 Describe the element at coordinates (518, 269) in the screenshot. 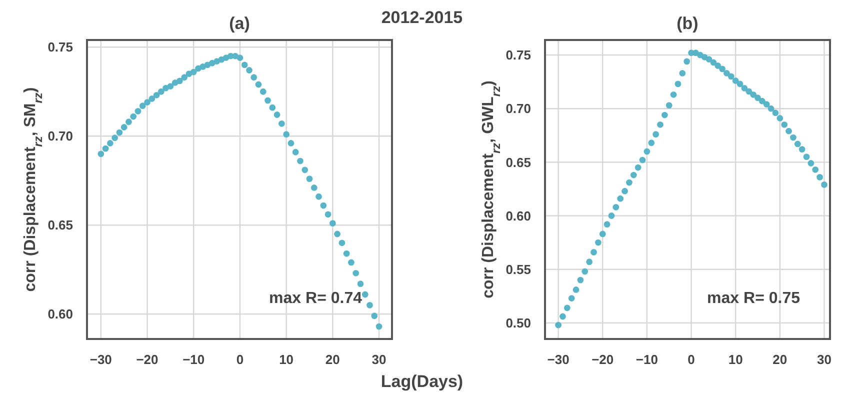

I see `y-tick-label: 0.55` at that location.